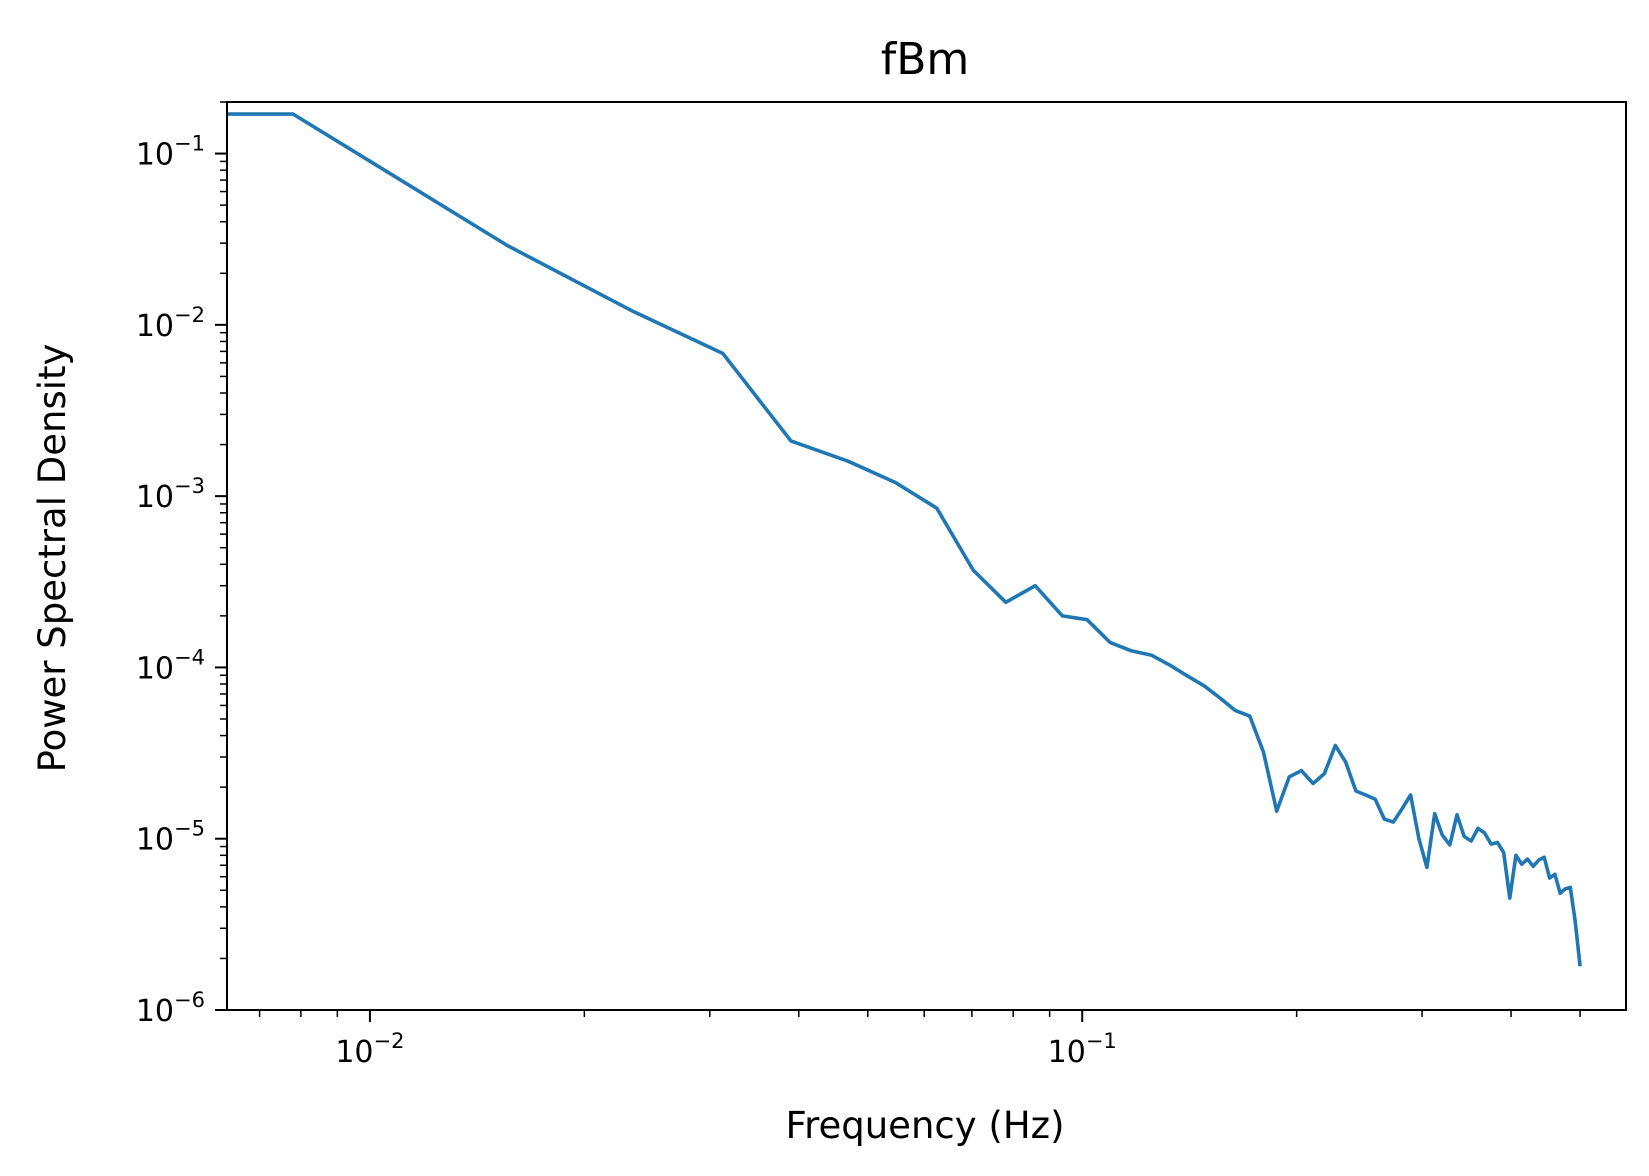 The height and width of the screenshot is (1176, 1649). Describe the element at coordinates (1082, 1049) in the screenshot. I see `x-tick-label: 10⁻¹` at that location.